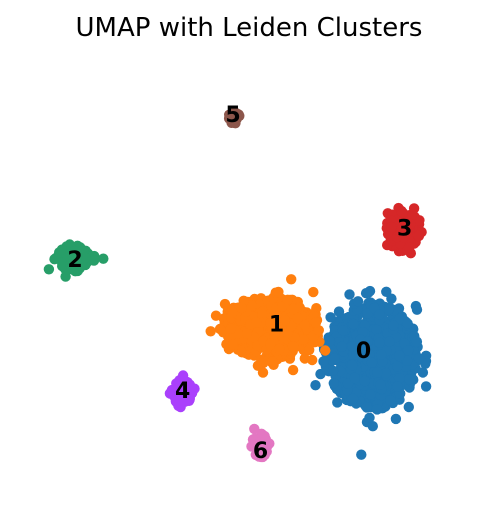  I want to click on cluster-label-5: 5, so click(232, 115).